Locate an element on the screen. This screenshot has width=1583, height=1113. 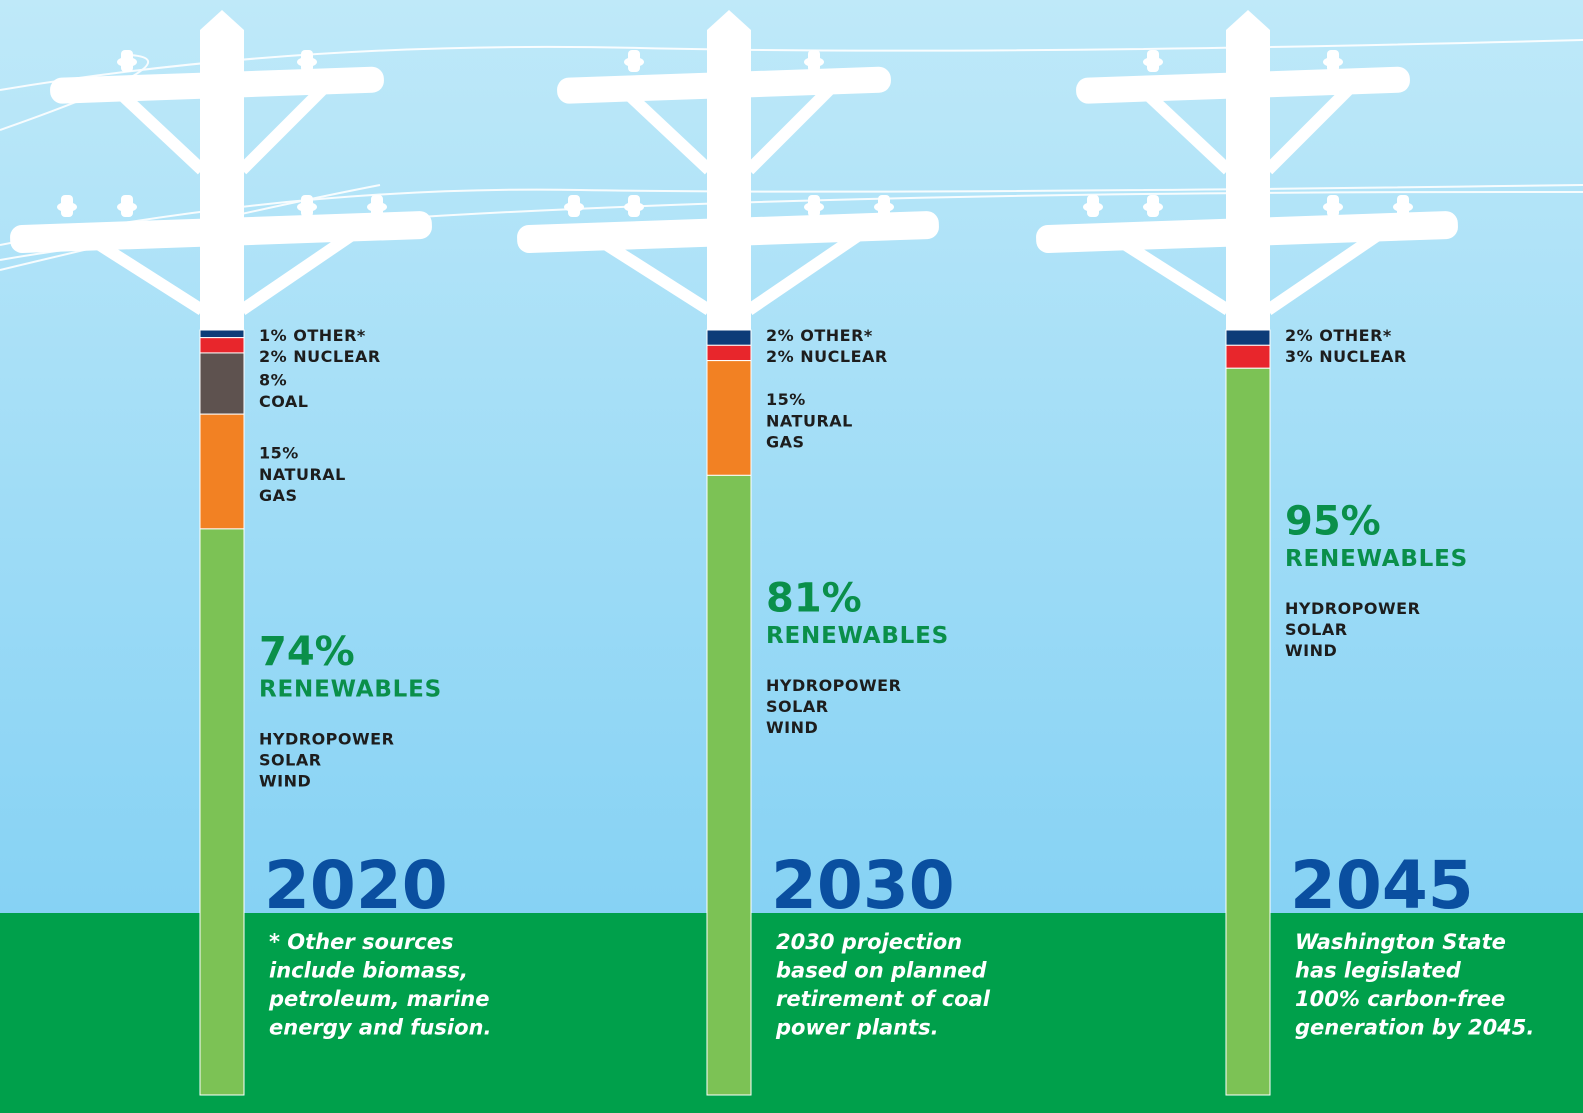
note-line: Washington State is located at coordinates (1400, 942).